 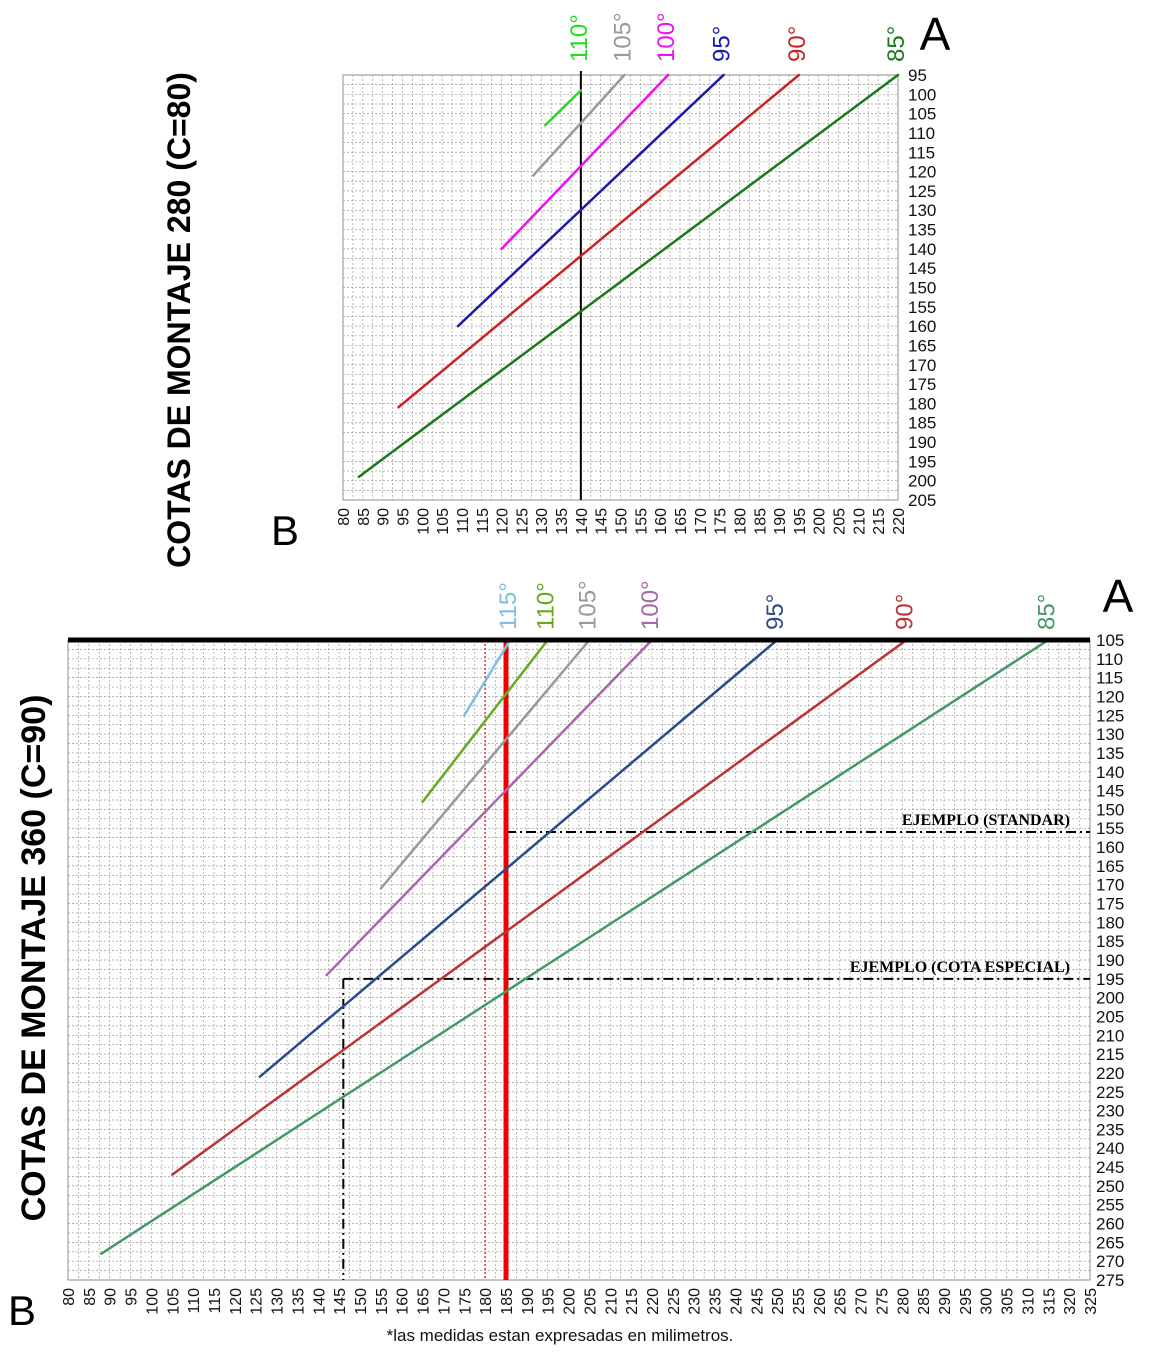 I want to click on x-tick-label: 205, so click(x=590, y=1301).